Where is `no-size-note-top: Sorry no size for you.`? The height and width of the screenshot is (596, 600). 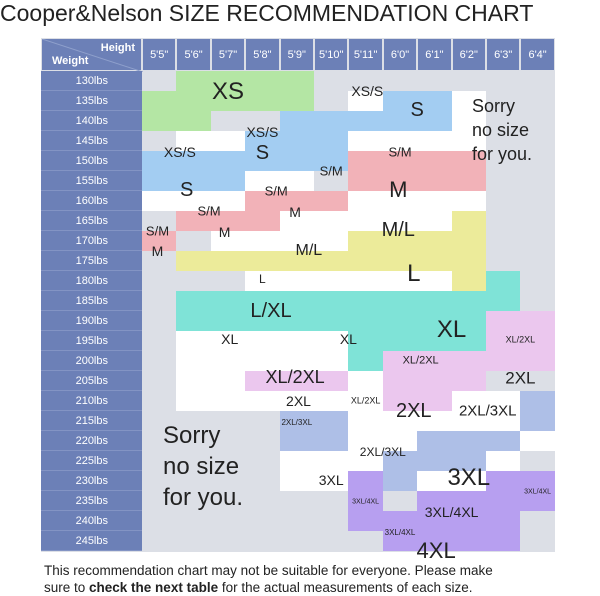 no-size-note-top: Sorry no size for you. is located at coordinates (502, 130).